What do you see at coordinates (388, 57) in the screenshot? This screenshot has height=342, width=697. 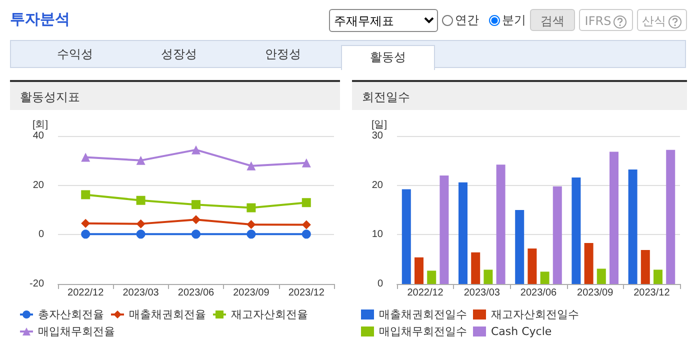 I see `text: 활동성` at bounding box center [388, 57].